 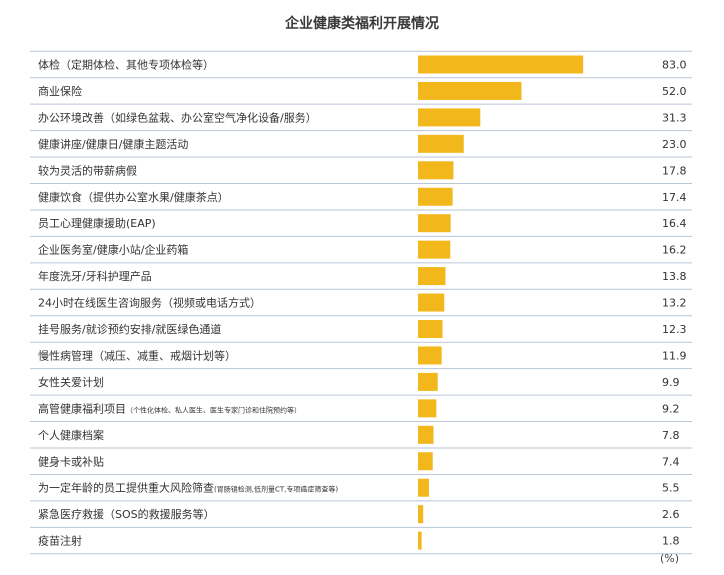 What do you see at coordinates (670, 558) in the screenshot?
I see `unit-label: (%)` at bounding box center [670, 558].